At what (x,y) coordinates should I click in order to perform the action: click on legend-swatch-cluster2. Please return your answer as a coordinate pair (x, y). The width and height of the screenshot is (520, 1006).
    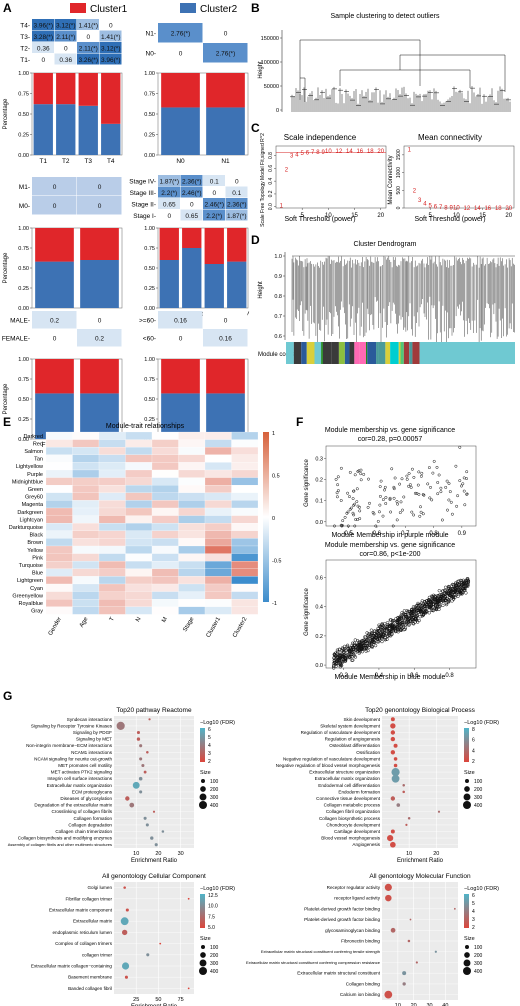
    Looking at the image, I should click on (188, 8).